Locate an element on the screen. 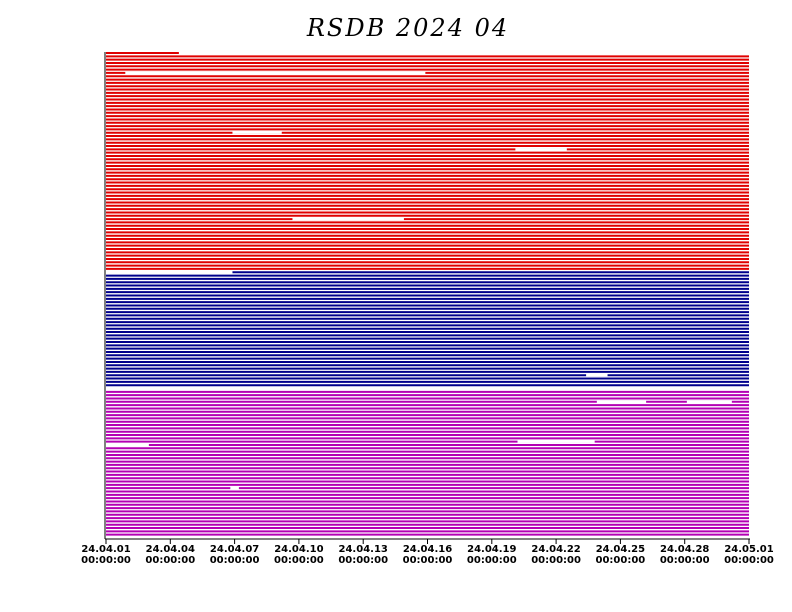 This screenshot has height=612, width=792. chart-title: RSDB 2024 04 is located at coordinates (407, 28).